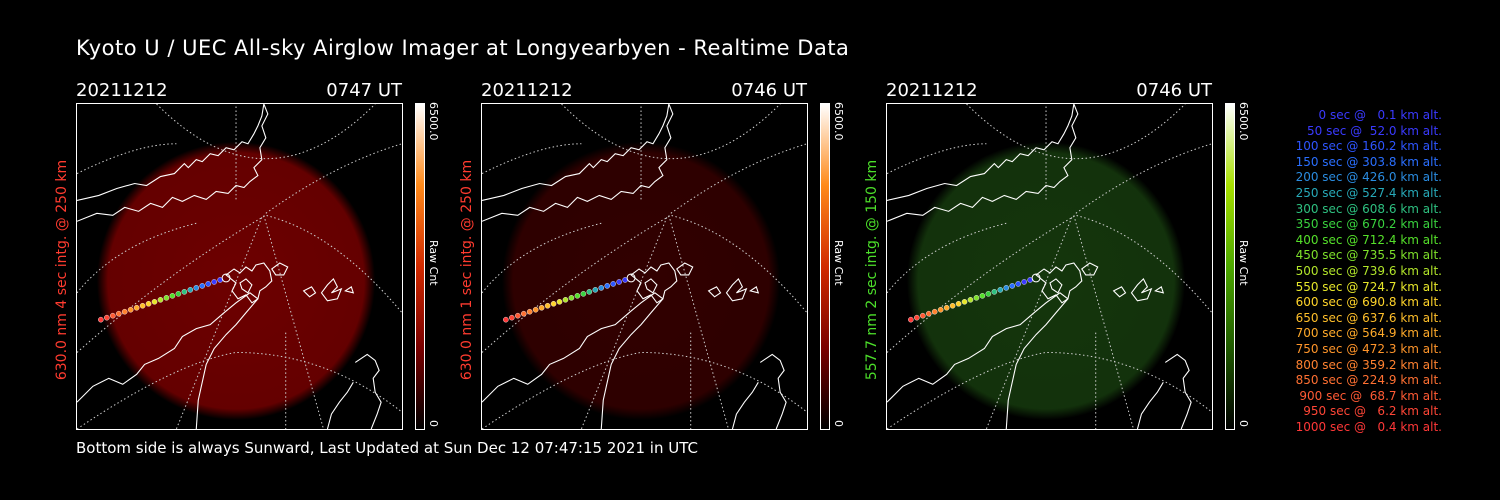 This screenshot has height=500, width=1500. Describe the element at coordinates (1368, 255) in the screenshot. I see `legend-item: 450 sec @ 735.5 km alt.` at that location.